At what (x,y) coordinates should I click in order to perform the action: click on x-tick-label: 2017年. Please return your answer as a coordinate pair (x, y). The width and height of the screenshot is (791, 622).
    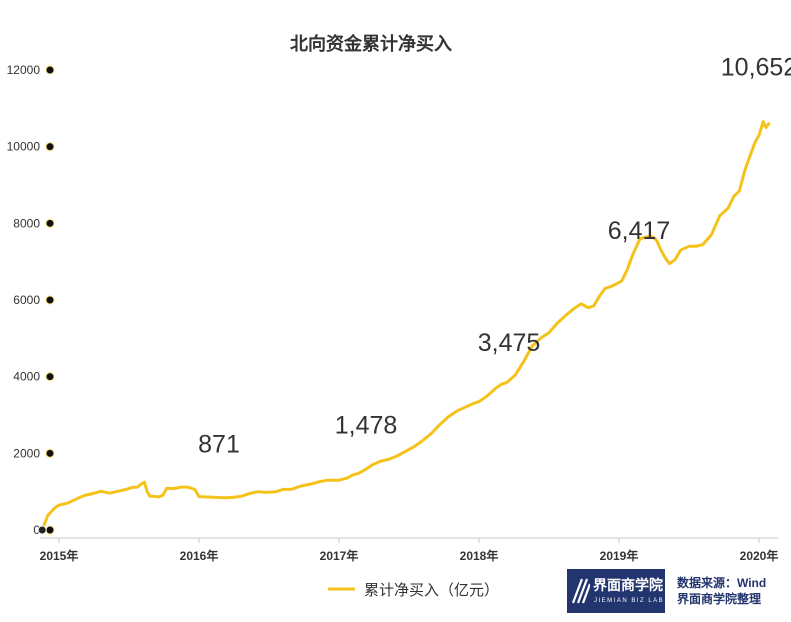
    Looking at the image, I should click on (339, 555).